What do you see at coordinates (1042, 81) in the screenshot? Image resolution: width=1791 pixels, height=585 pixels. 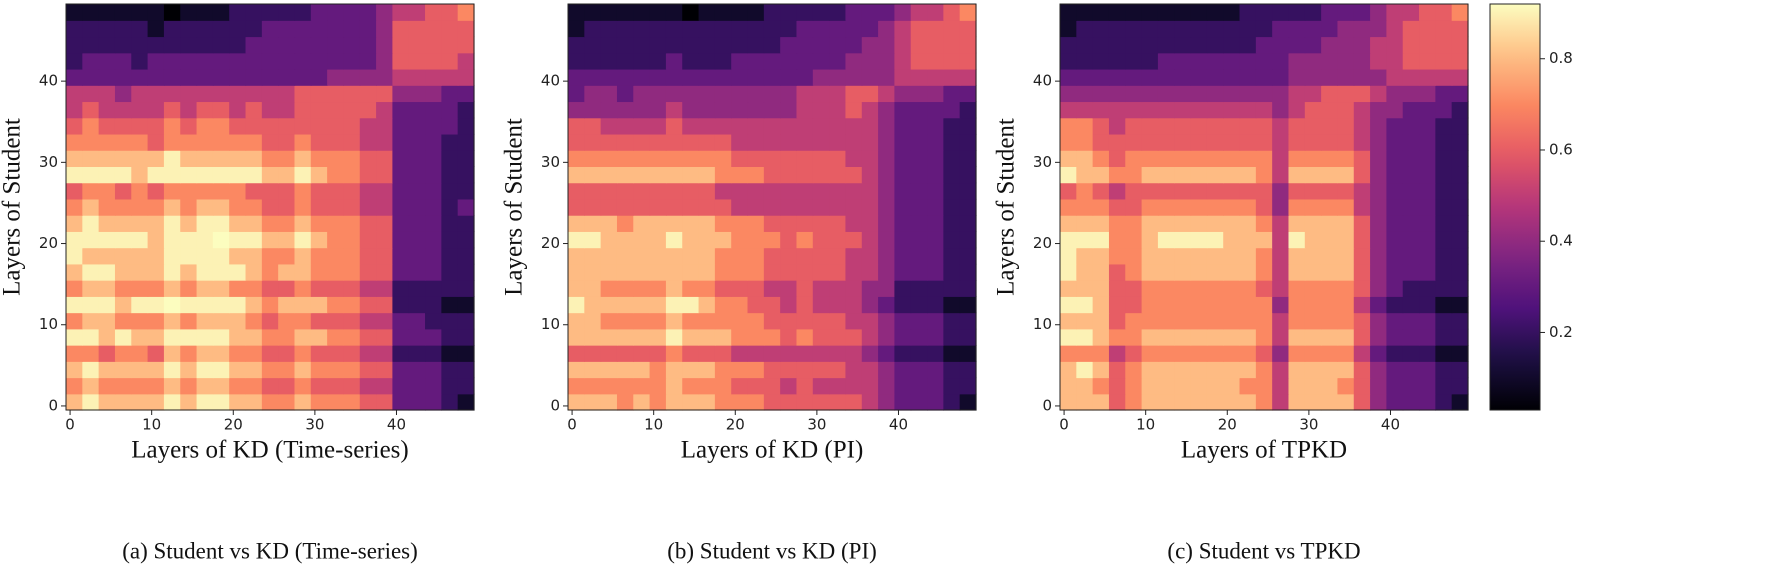 I see `y-tick-label: 40` at bounding box center [1042, 81].